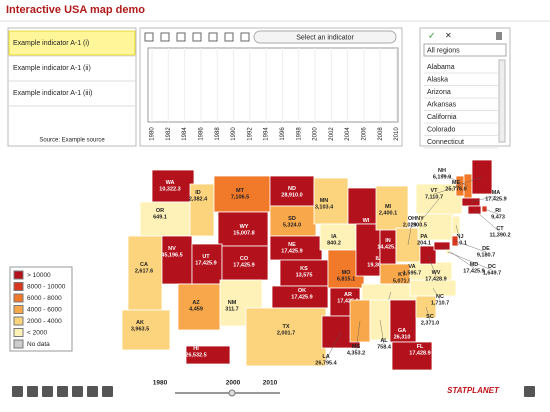 The image size is (550, 412). What do you see at coordinates (348, 134) in the screenshot?
I see `year-label: 2004` at bounding box center [348, 134].